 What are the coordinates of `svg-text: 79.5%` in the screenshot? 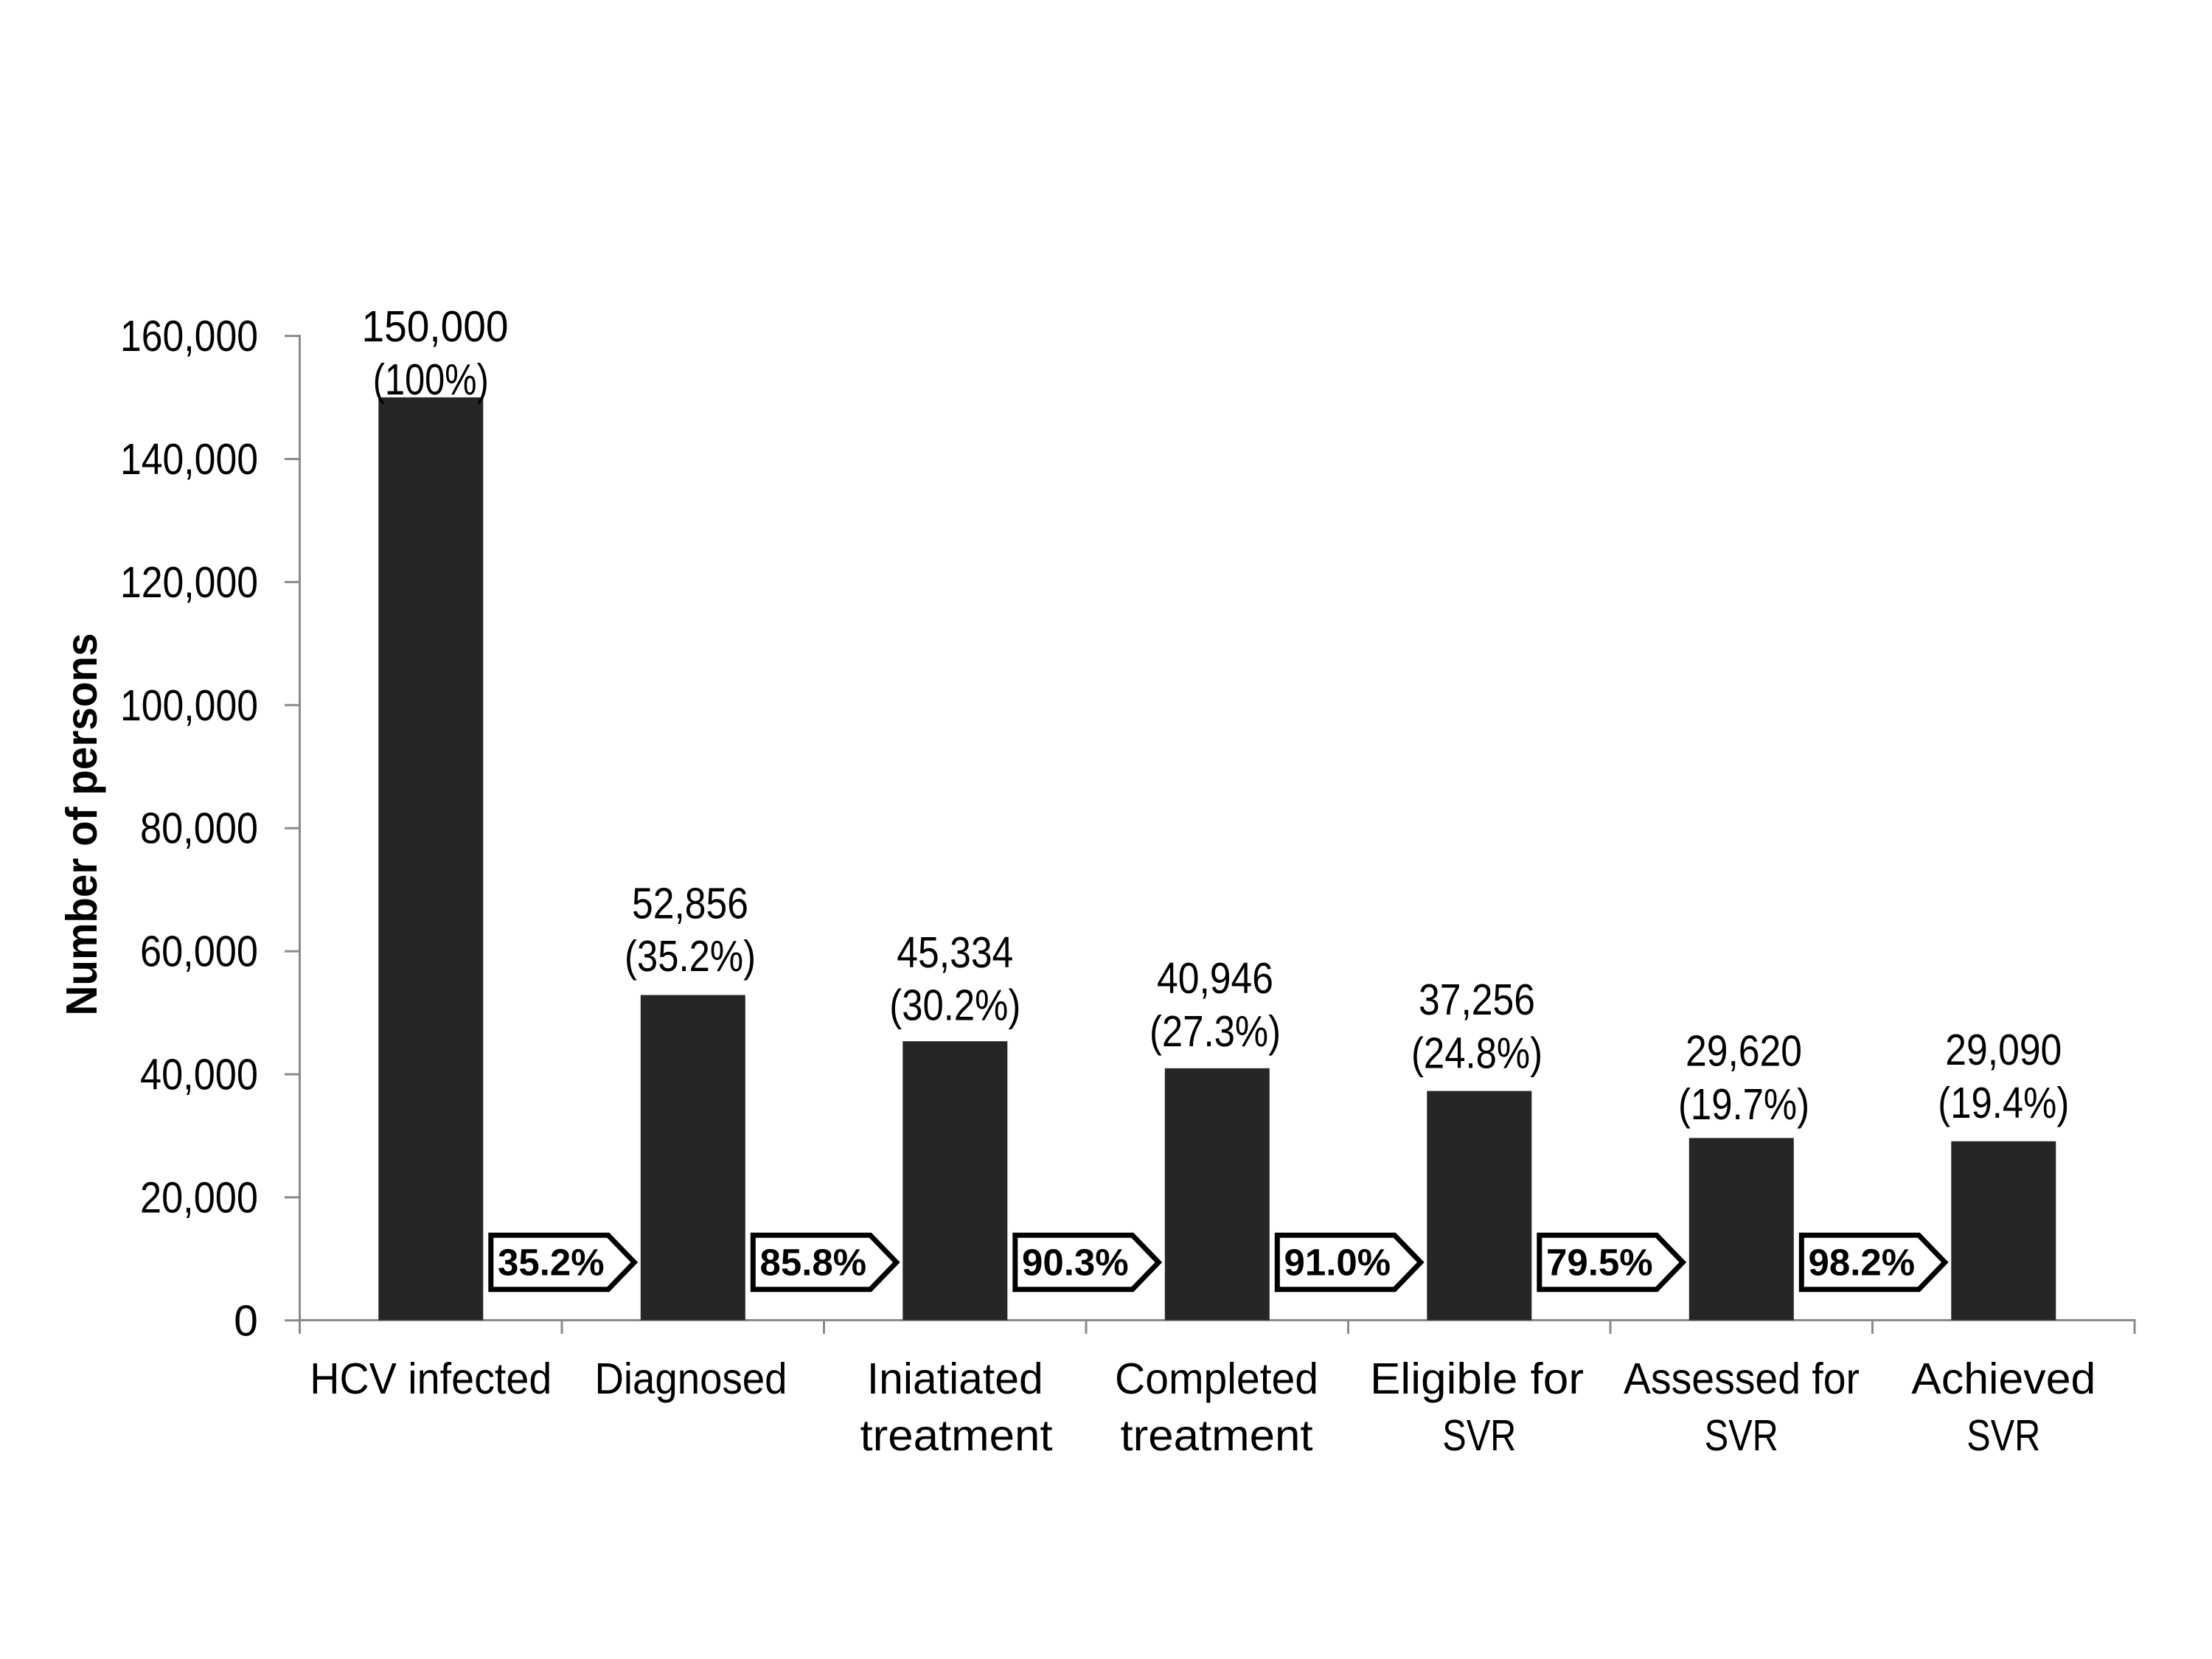 It's located at (1599, 1263).